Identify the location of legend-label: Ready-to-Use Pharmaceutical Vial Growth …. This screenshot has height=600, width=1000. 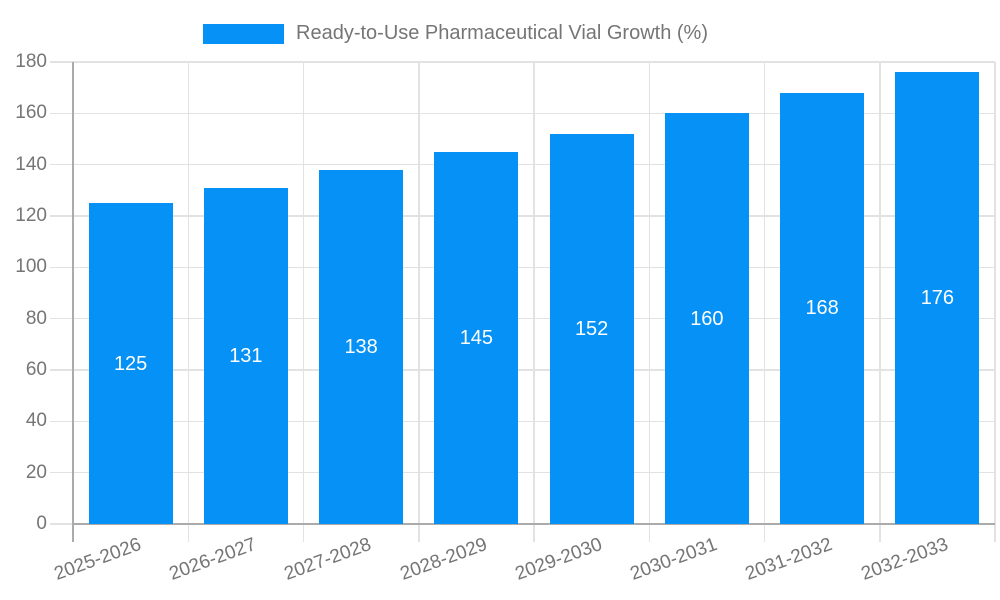
(502, 33).